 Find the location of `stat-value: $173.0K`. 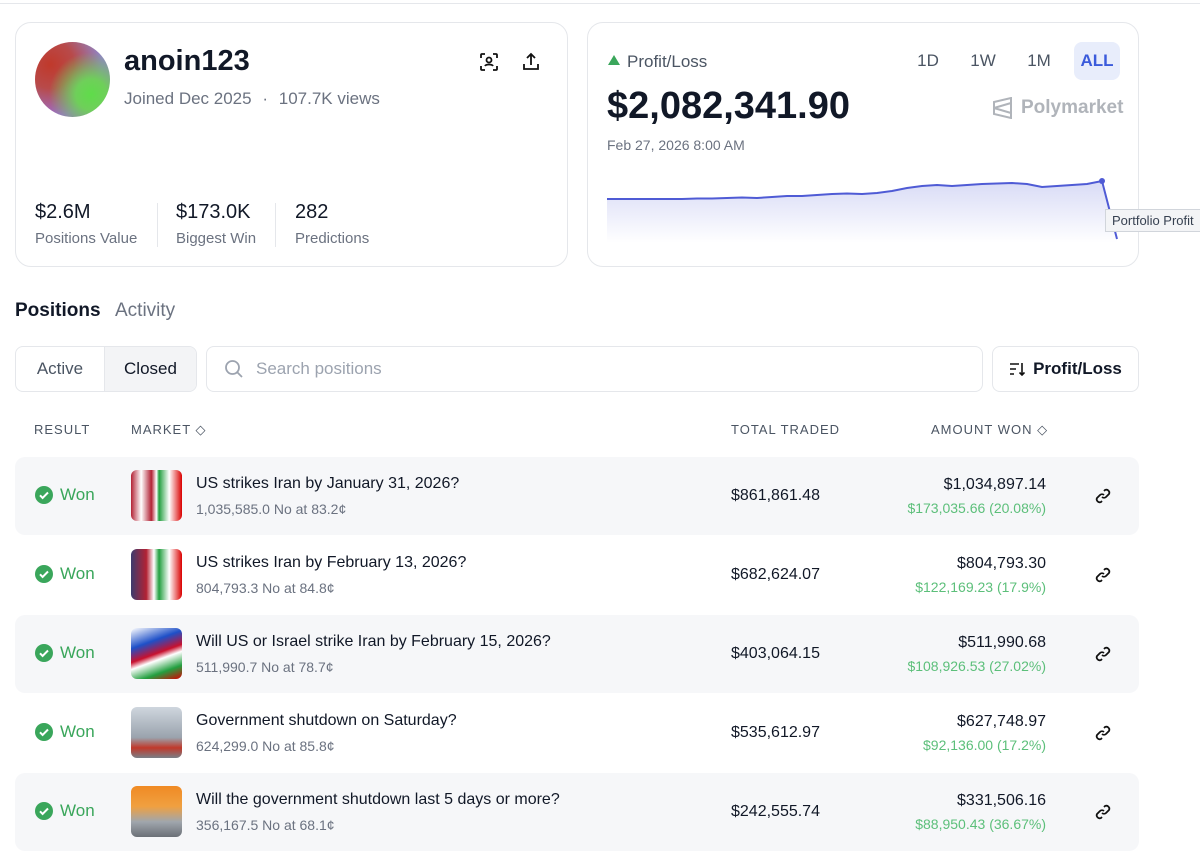

stat-value: $173.0K is located at coordinates (213, 212).